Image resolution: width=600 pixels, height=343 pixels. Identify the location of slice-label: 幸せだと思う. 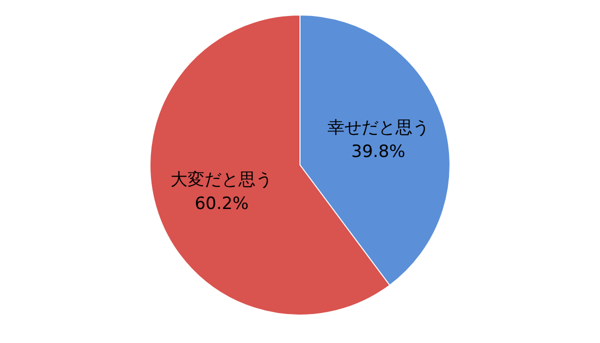
(378, 128).